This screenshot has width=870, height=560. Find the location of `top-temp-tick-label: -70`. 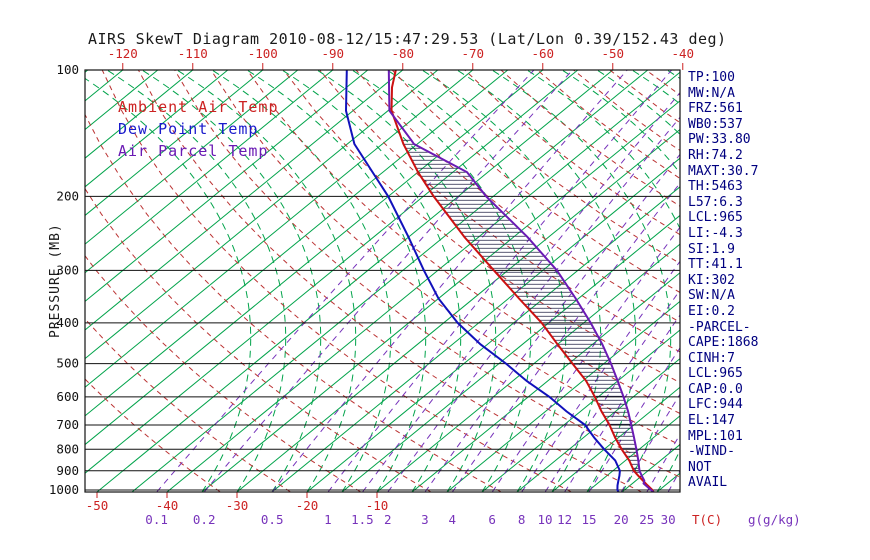

top-temp-tick-label: -70 is located at coordinates (472, 53).